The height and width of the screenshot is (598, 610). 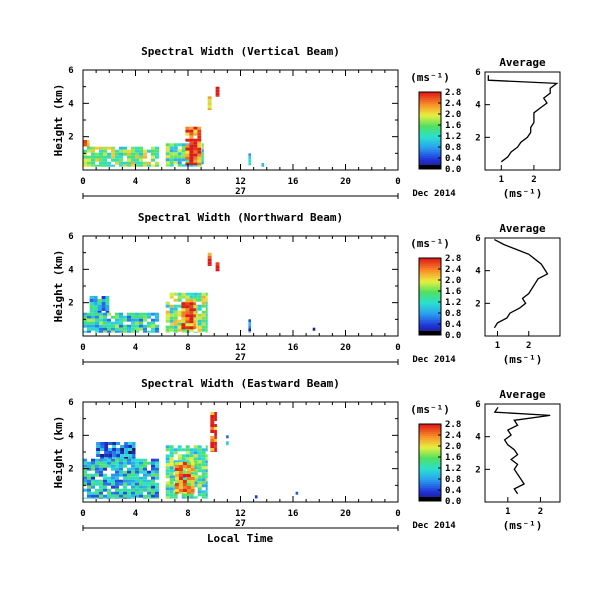 What do you see at coordinates (477, 138) in the screenshot?
I see `average-y-tick-label: 2` at bounding box center [477, 138].